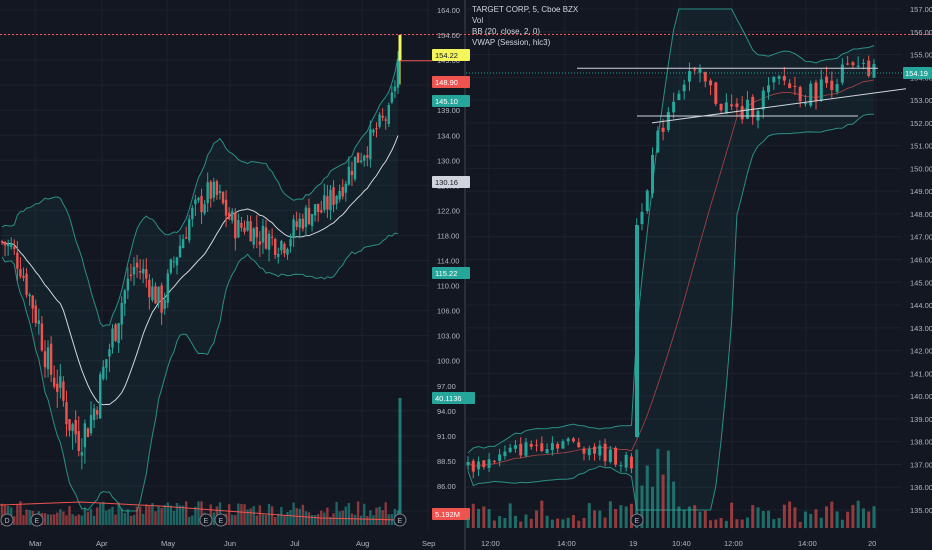 This screenshot has width=932, height=550. I want to click on time-tick-label: 14:00, so click(566, 543).